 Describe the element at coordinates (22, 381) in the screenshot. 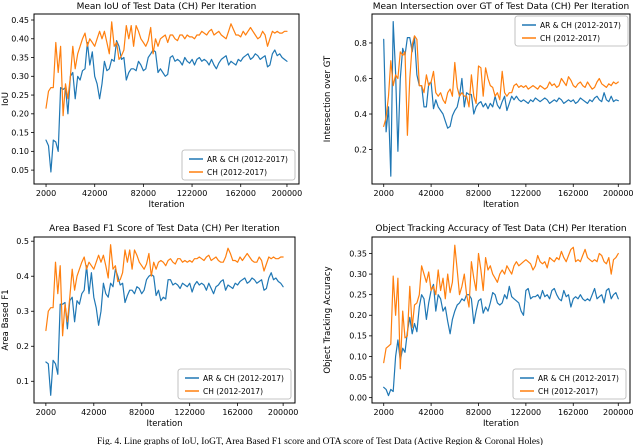

I see `y-tick-label: 0.1` at that location.